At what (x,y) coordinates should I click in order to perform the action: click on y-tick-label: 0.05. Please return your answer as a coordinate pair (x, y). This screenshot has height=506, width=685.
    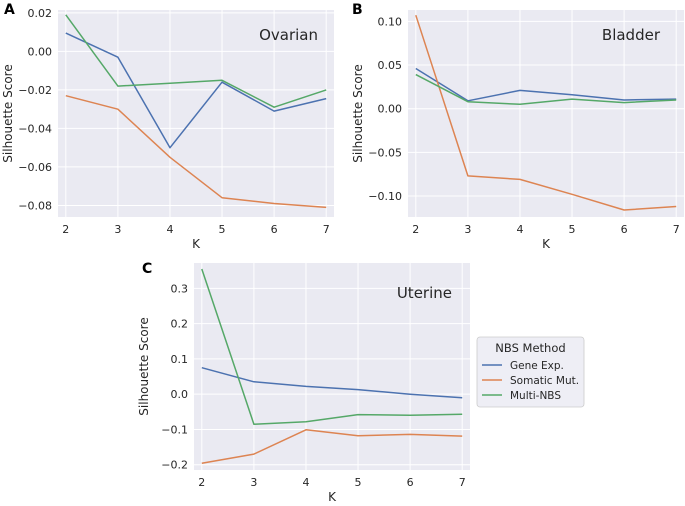
    Looking at the image, I should click on (390, 65).